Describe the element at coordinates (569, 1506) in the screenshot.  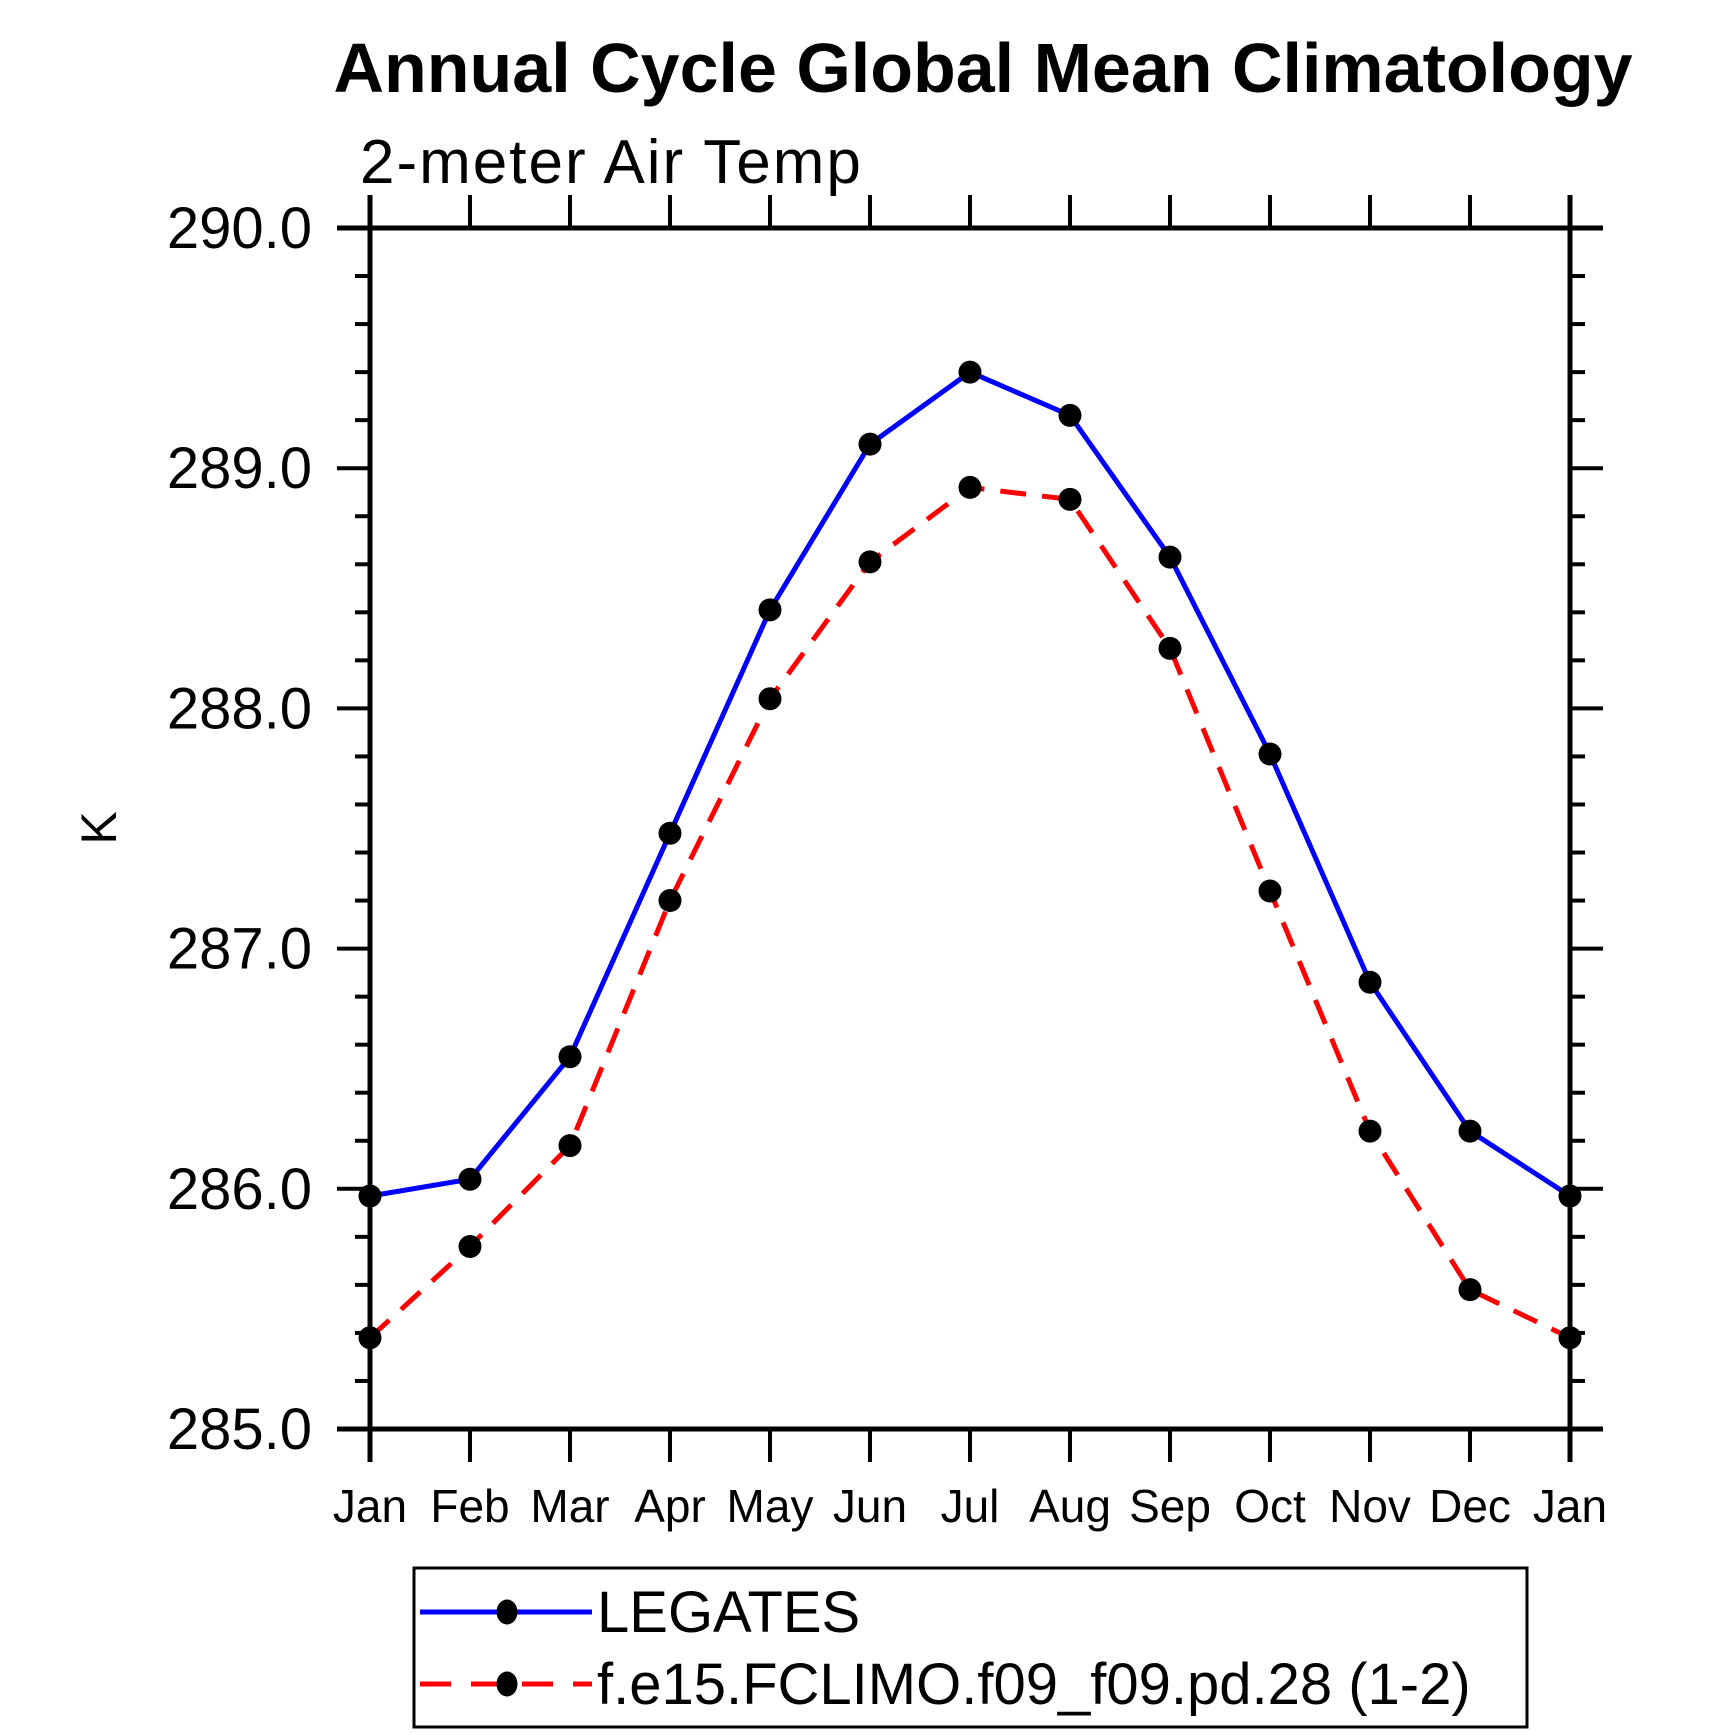
I see `x-tick-label: Mar` at that location.